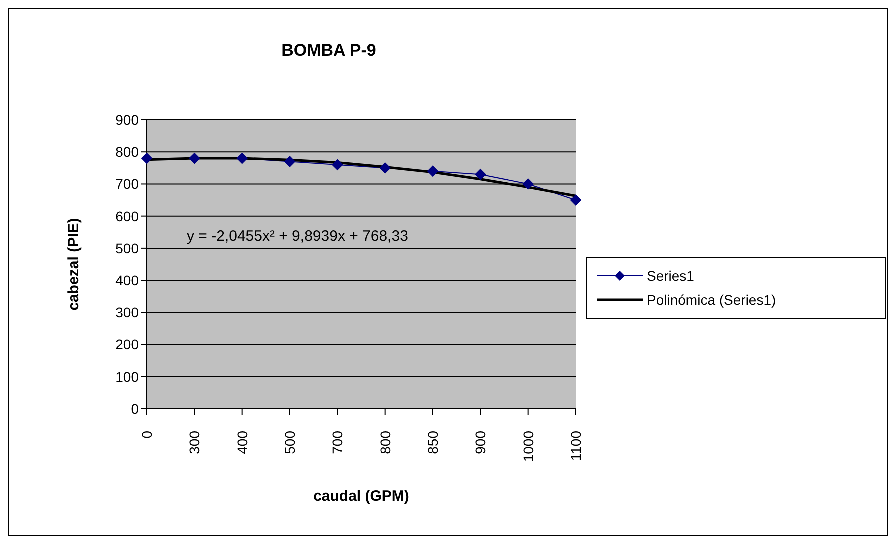 The height and width of the screenshot is (544, 892). I want to click on x-tick-label: 700, so click(338, 442).